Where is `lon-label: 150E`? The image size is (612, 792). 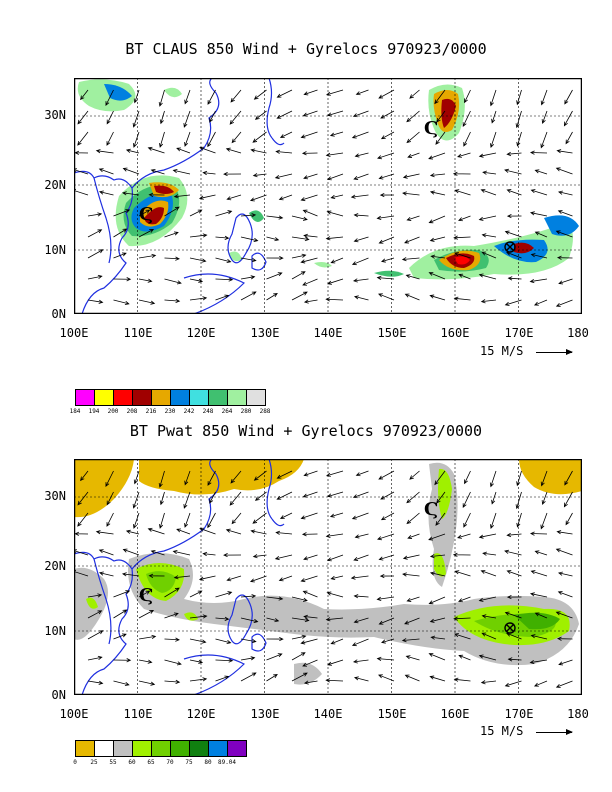 lon-label: 150E is located at coordinates (392, 714).